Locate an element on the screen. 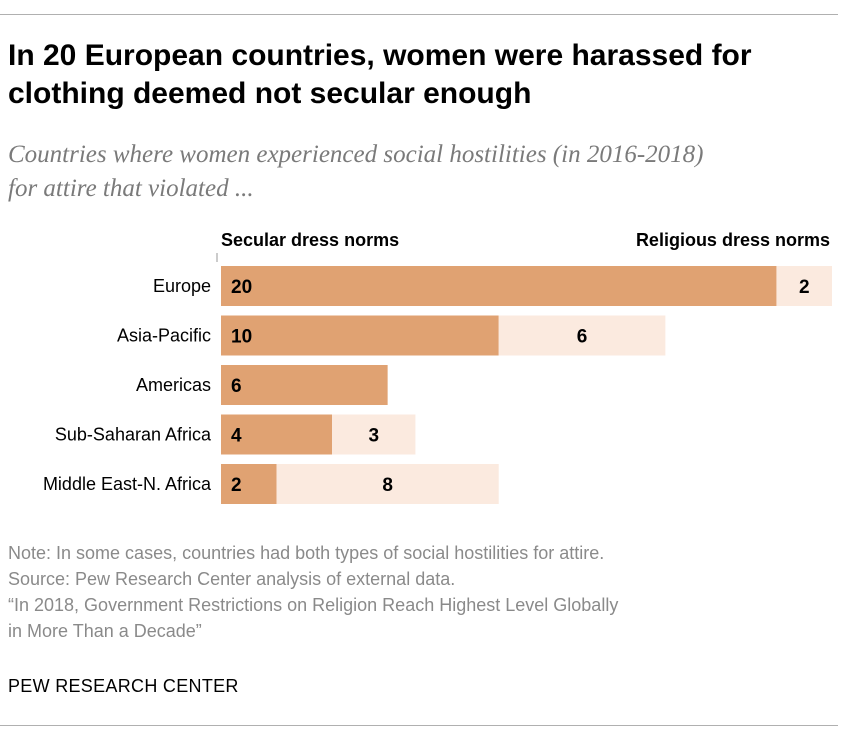 The width and height of the screenshot is (841, 746). brand-footer: PEW RESEARCH CENTER is located at coordinates (123, 686).